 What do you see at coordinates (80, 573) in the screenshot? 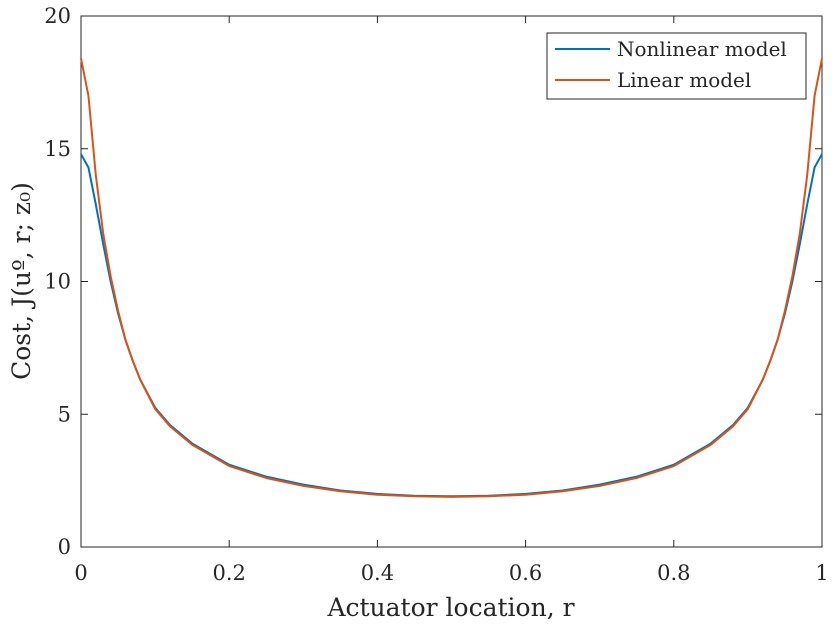
I see `x-tick-label-0: 0` at bounding box center [80, 573].